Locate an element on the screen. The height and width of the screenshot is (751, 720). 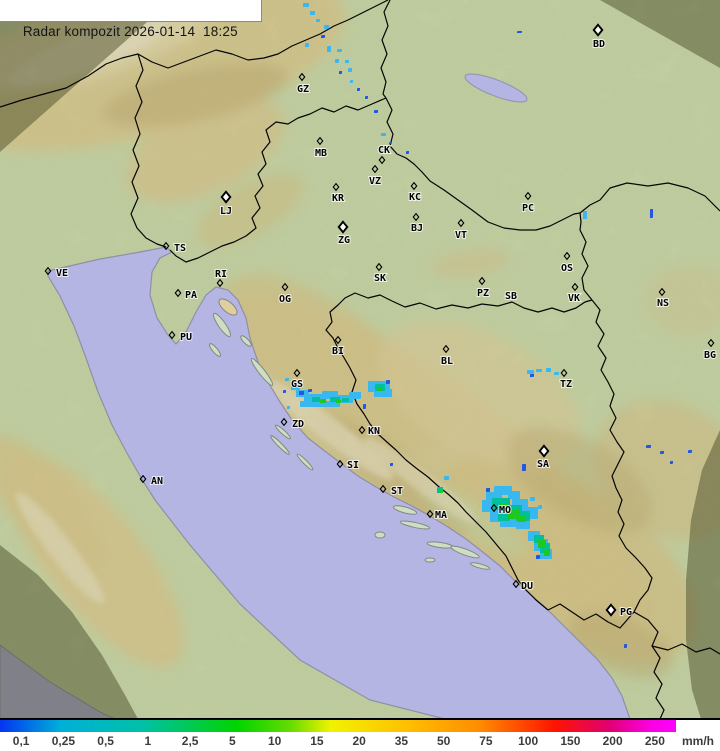
station-label-kn: KN is located at coordinates (374, 431).